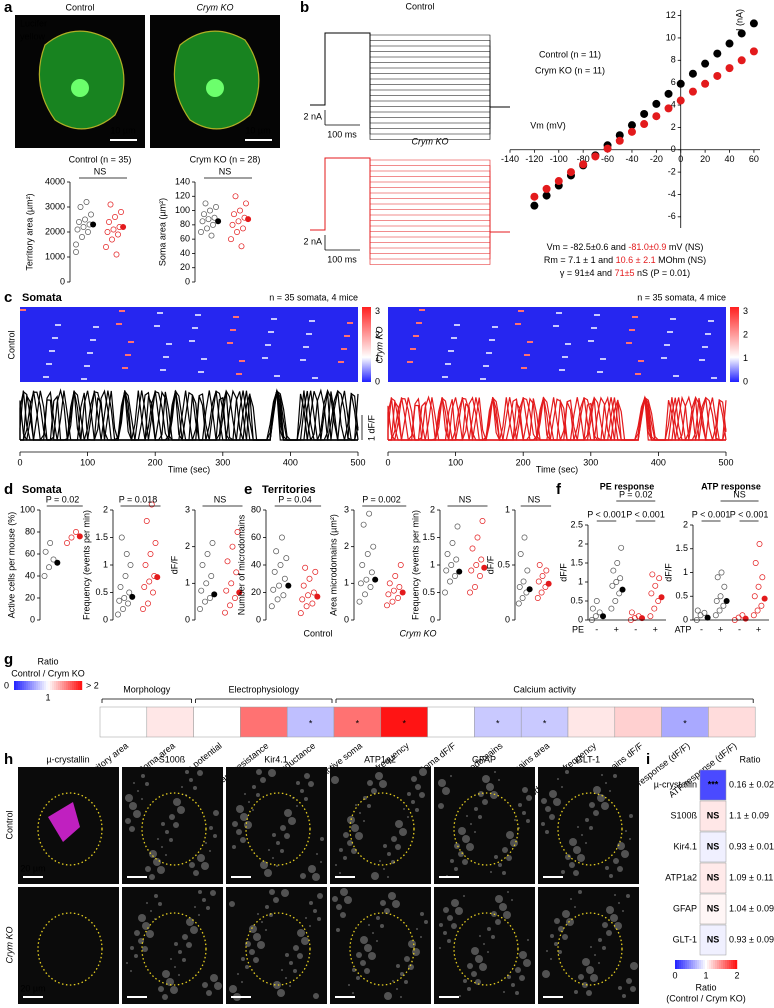 The image size is (774, 1008). I want to click on sig-label: P < 0.001, so click(749, 514).